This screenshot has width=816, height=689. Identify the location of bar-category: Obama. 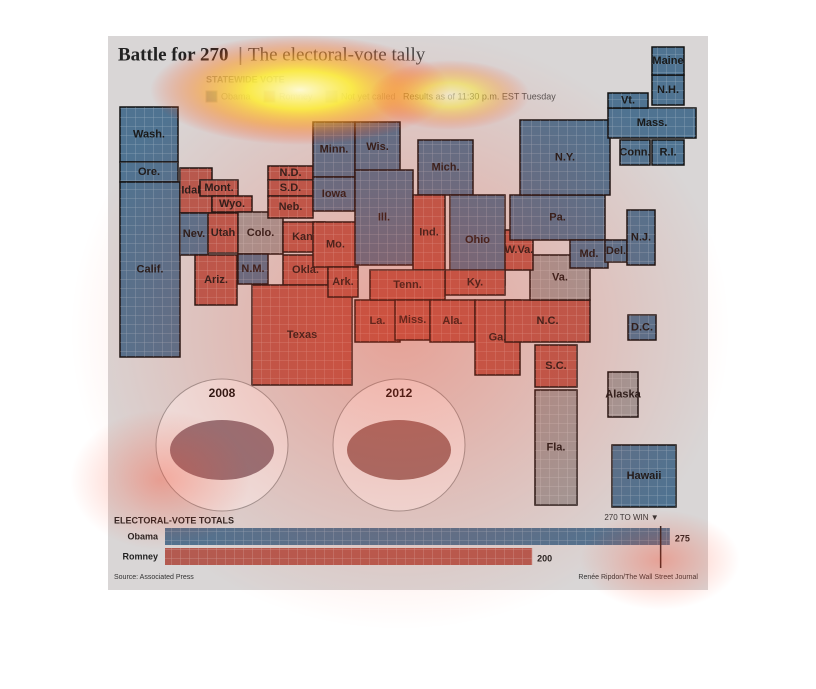
(143, 536).